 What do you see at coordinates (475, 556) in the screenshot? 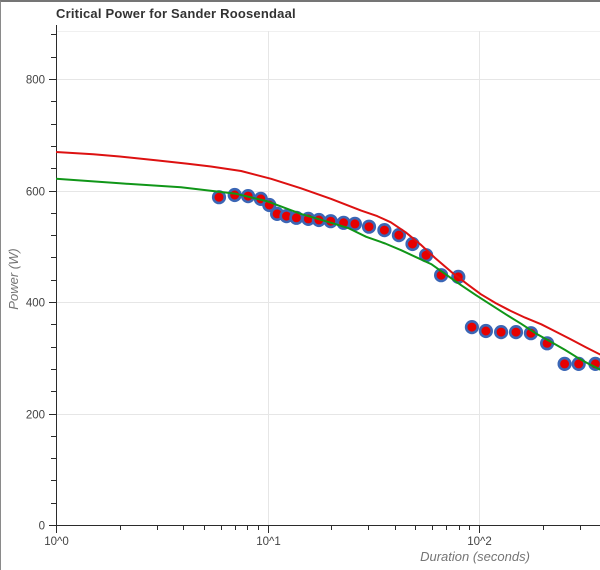
I see `x-axis-title: Duration (seconds)` at bounding box center [475, 556].